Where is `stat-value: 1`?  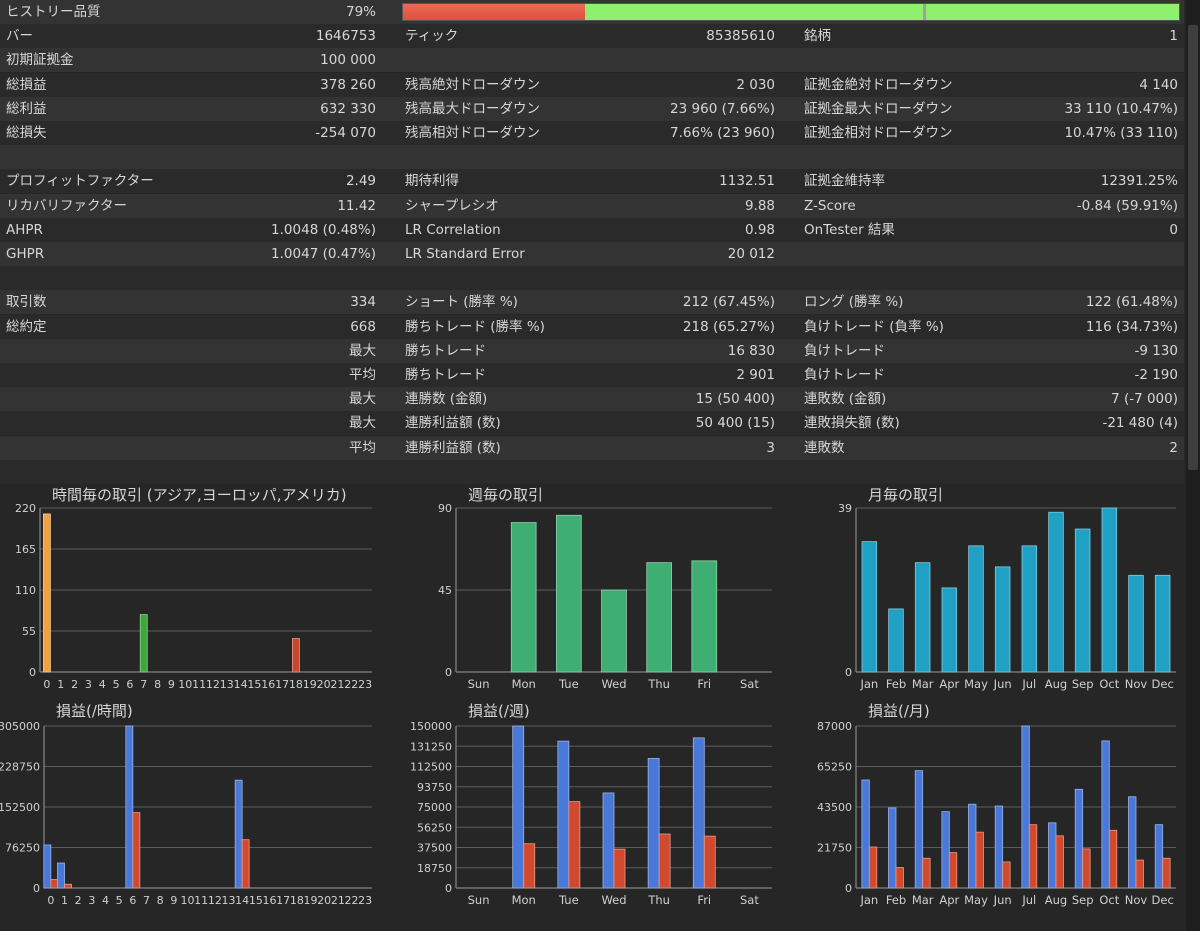
stat-value: 1 is located at coordinates (1173, 36).